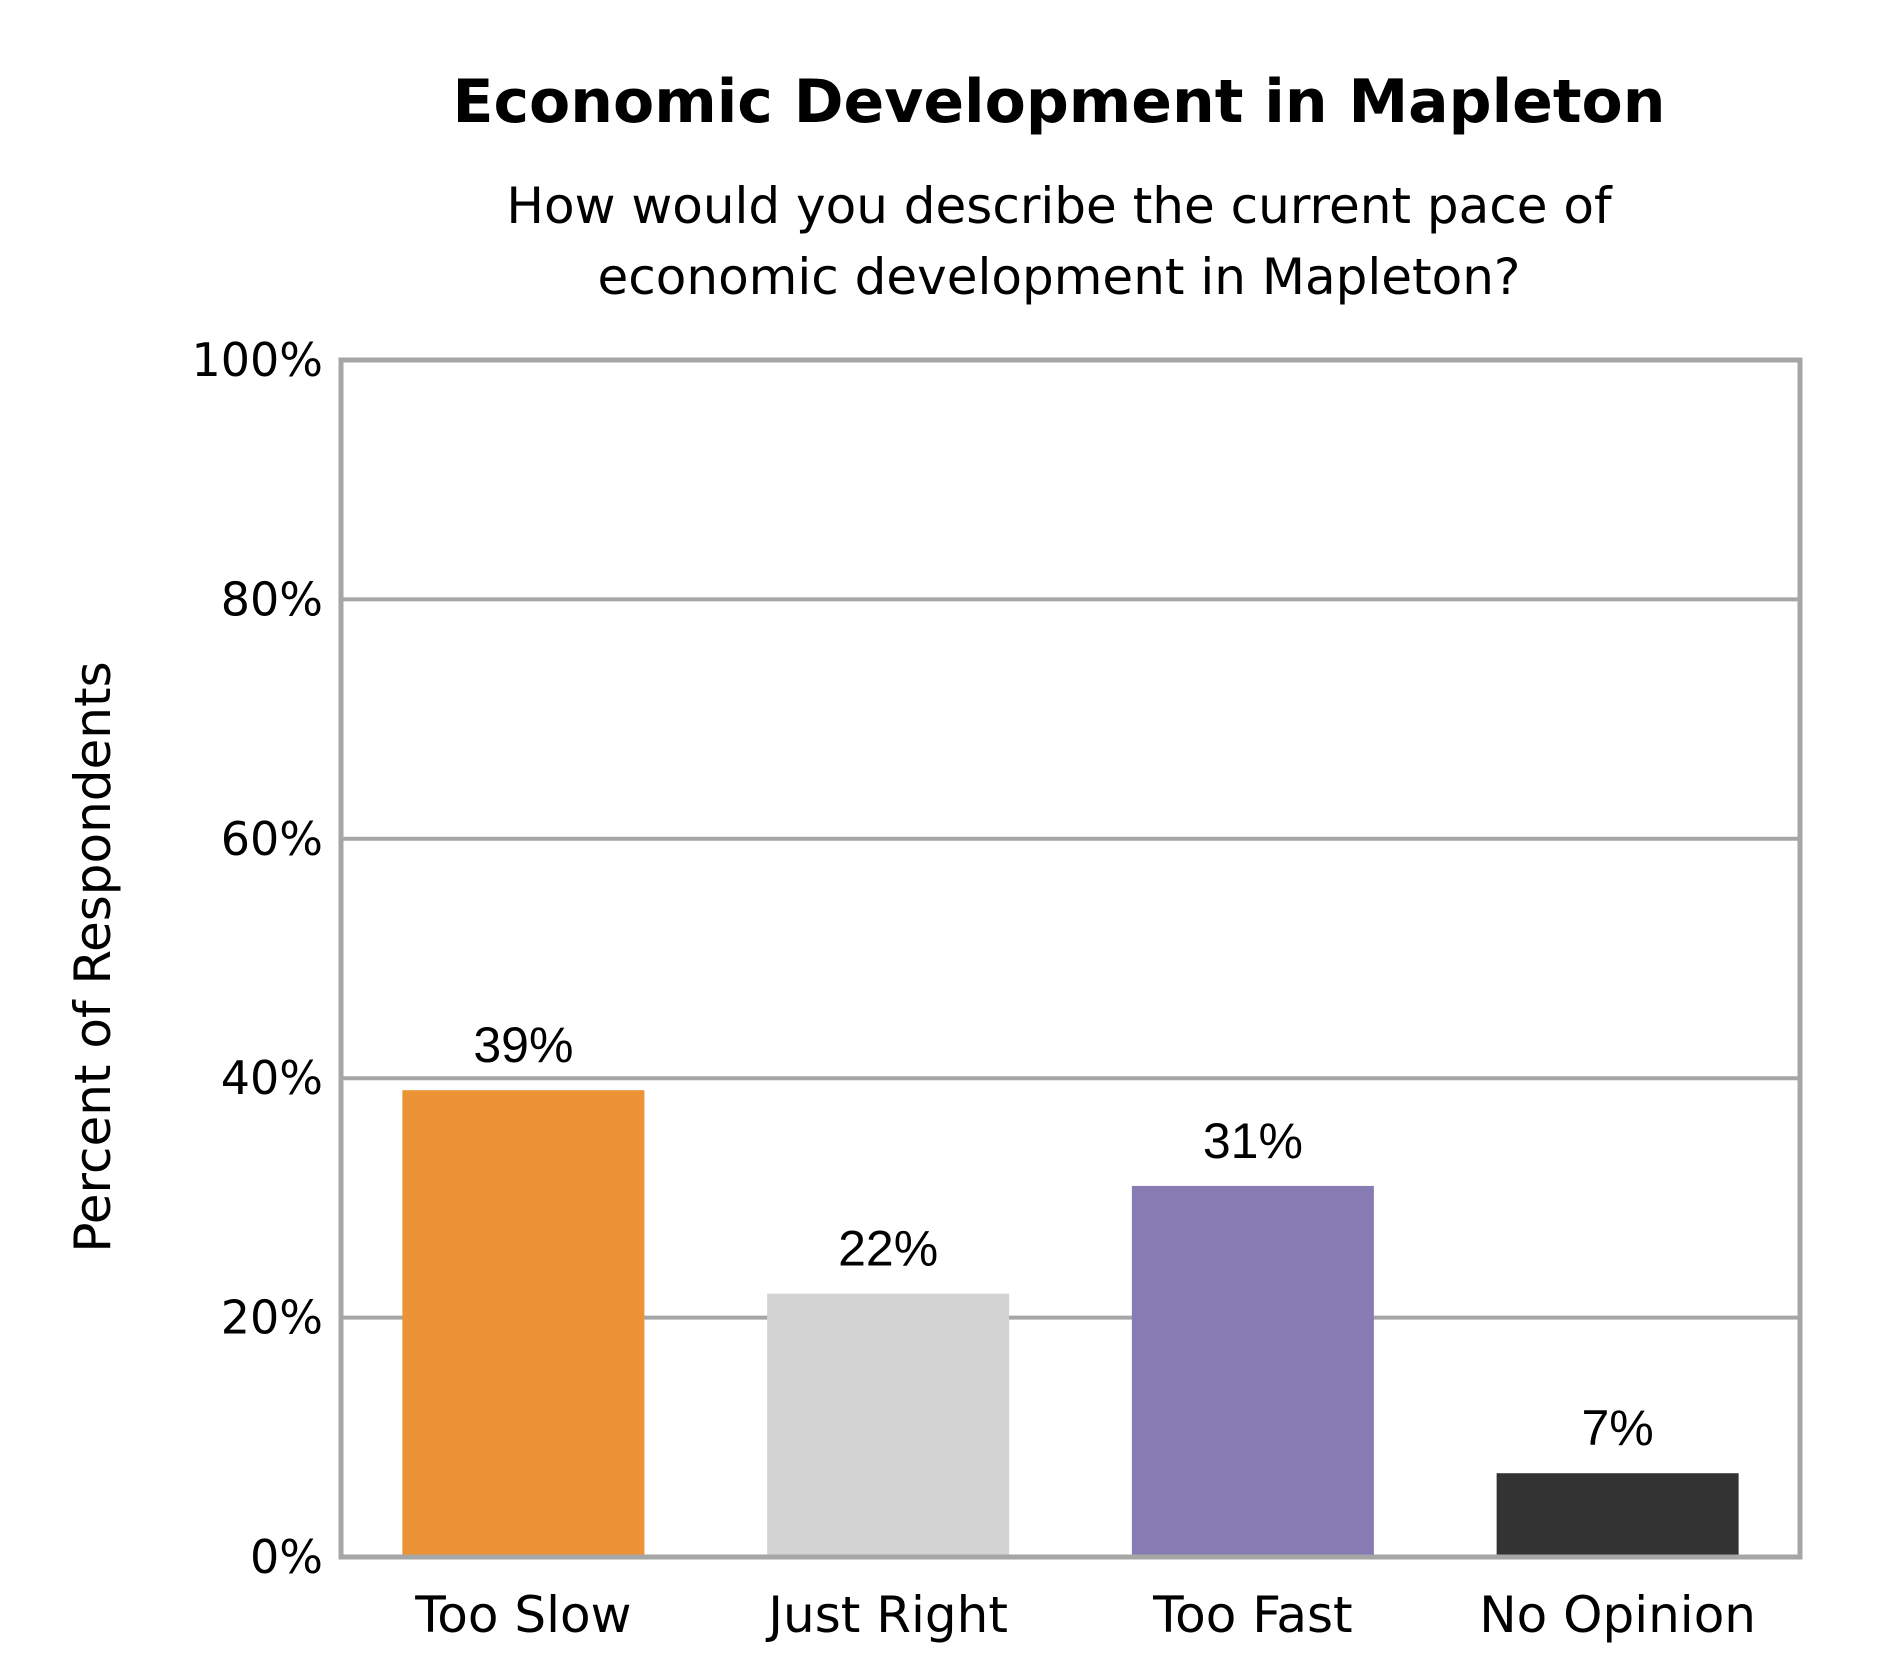  Describe the element at coordinates (523, 1045) in the screenshot. I see `data-label-too-slow: 39%` at that location.